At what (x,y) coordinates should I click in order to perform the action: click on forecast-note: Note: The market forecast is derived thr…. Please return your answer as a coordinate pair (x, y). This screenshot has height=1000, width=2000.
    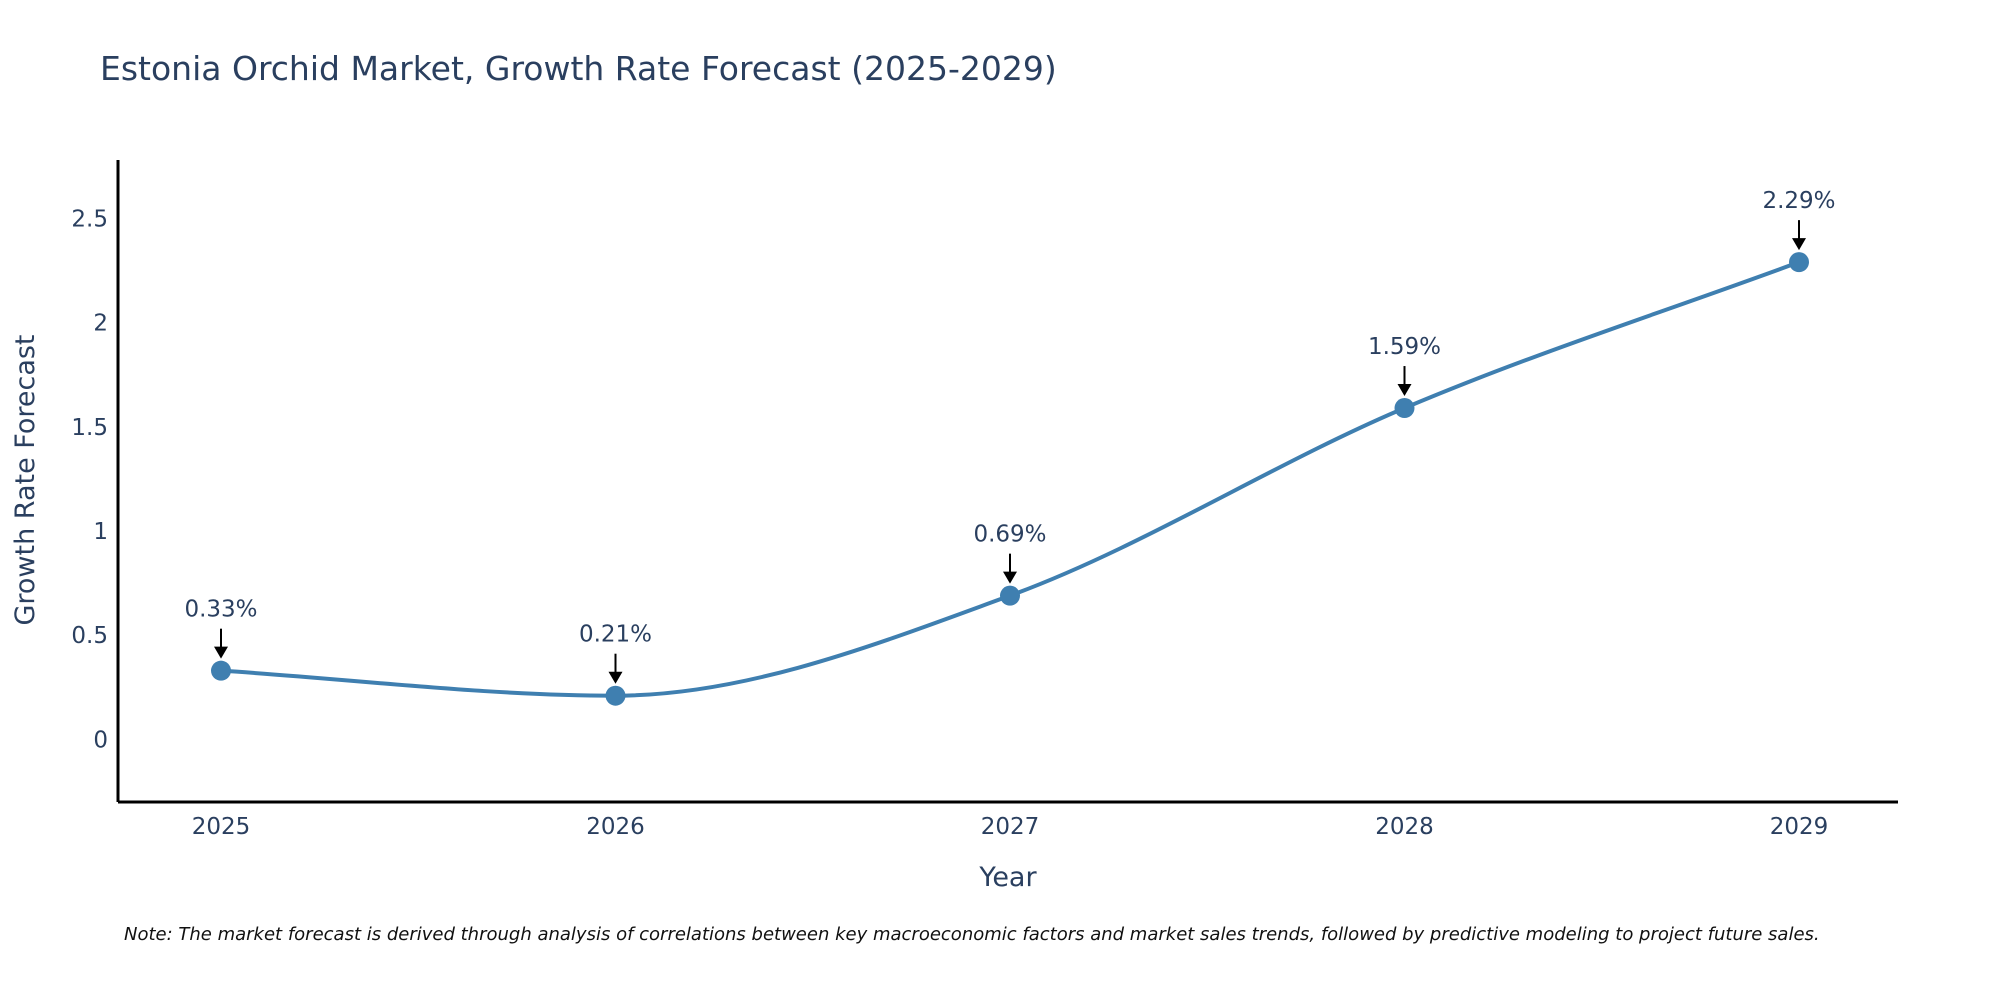
    Looking at the image, I should click on (972, 934).